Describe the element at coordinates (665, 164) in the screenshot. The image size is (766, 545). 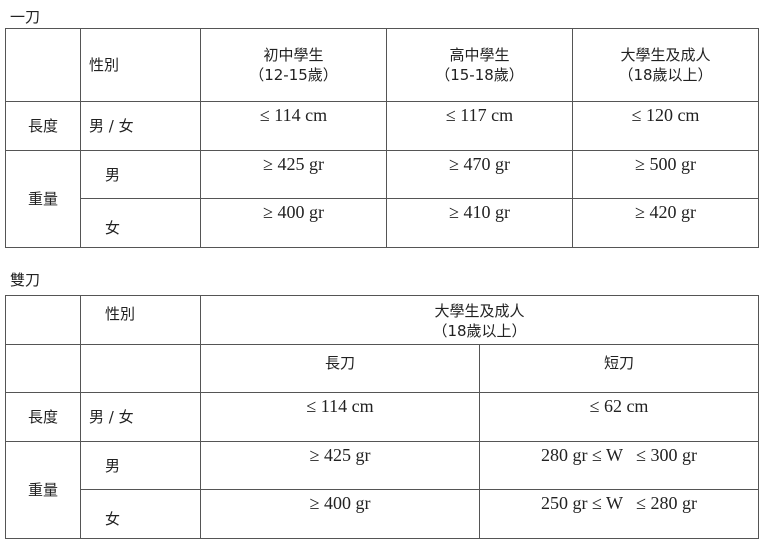
I see `weight-value: ≥ 500 gr` at that location.